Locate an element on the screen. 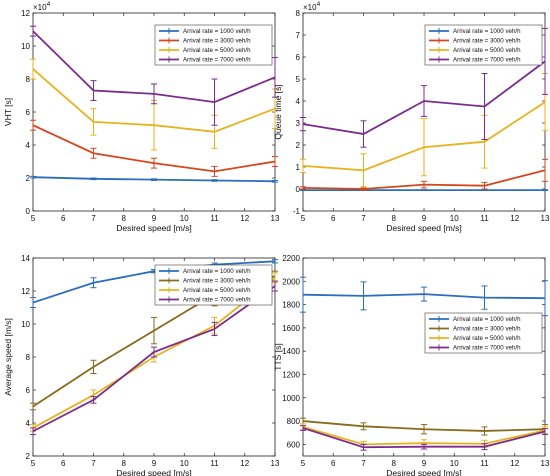  y-tick-label: 1800 is located at coordinates (291, 305).